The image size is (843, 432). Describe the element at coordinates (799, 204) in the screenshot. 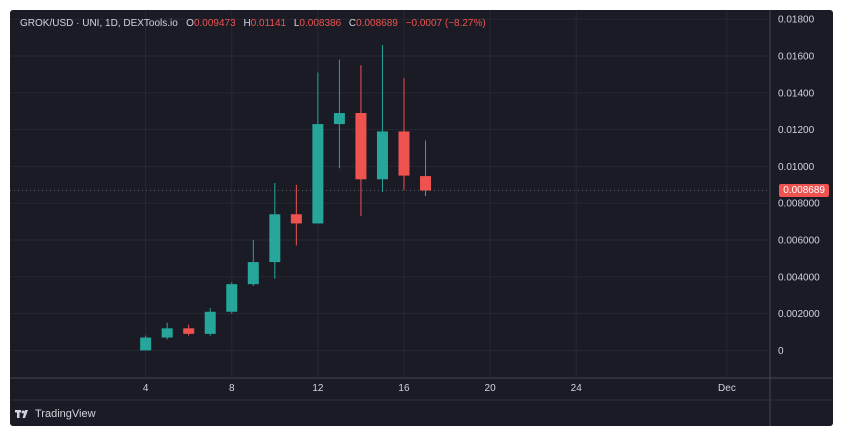

I see `y-tick-label: 0.008000` at that location.